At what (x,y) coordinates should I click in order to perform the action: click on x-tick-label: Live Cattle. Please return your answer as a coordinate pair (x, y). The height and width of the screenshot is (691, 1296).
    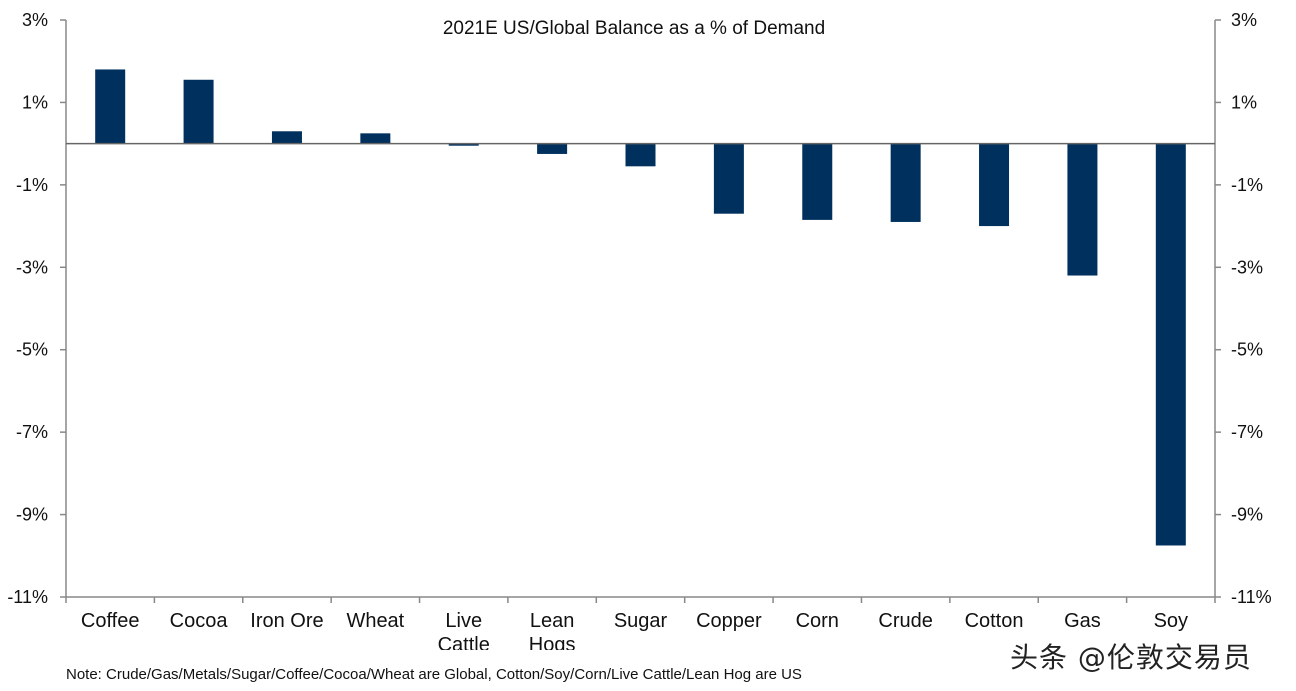
    Looking at the image, I should click on (464, 630).